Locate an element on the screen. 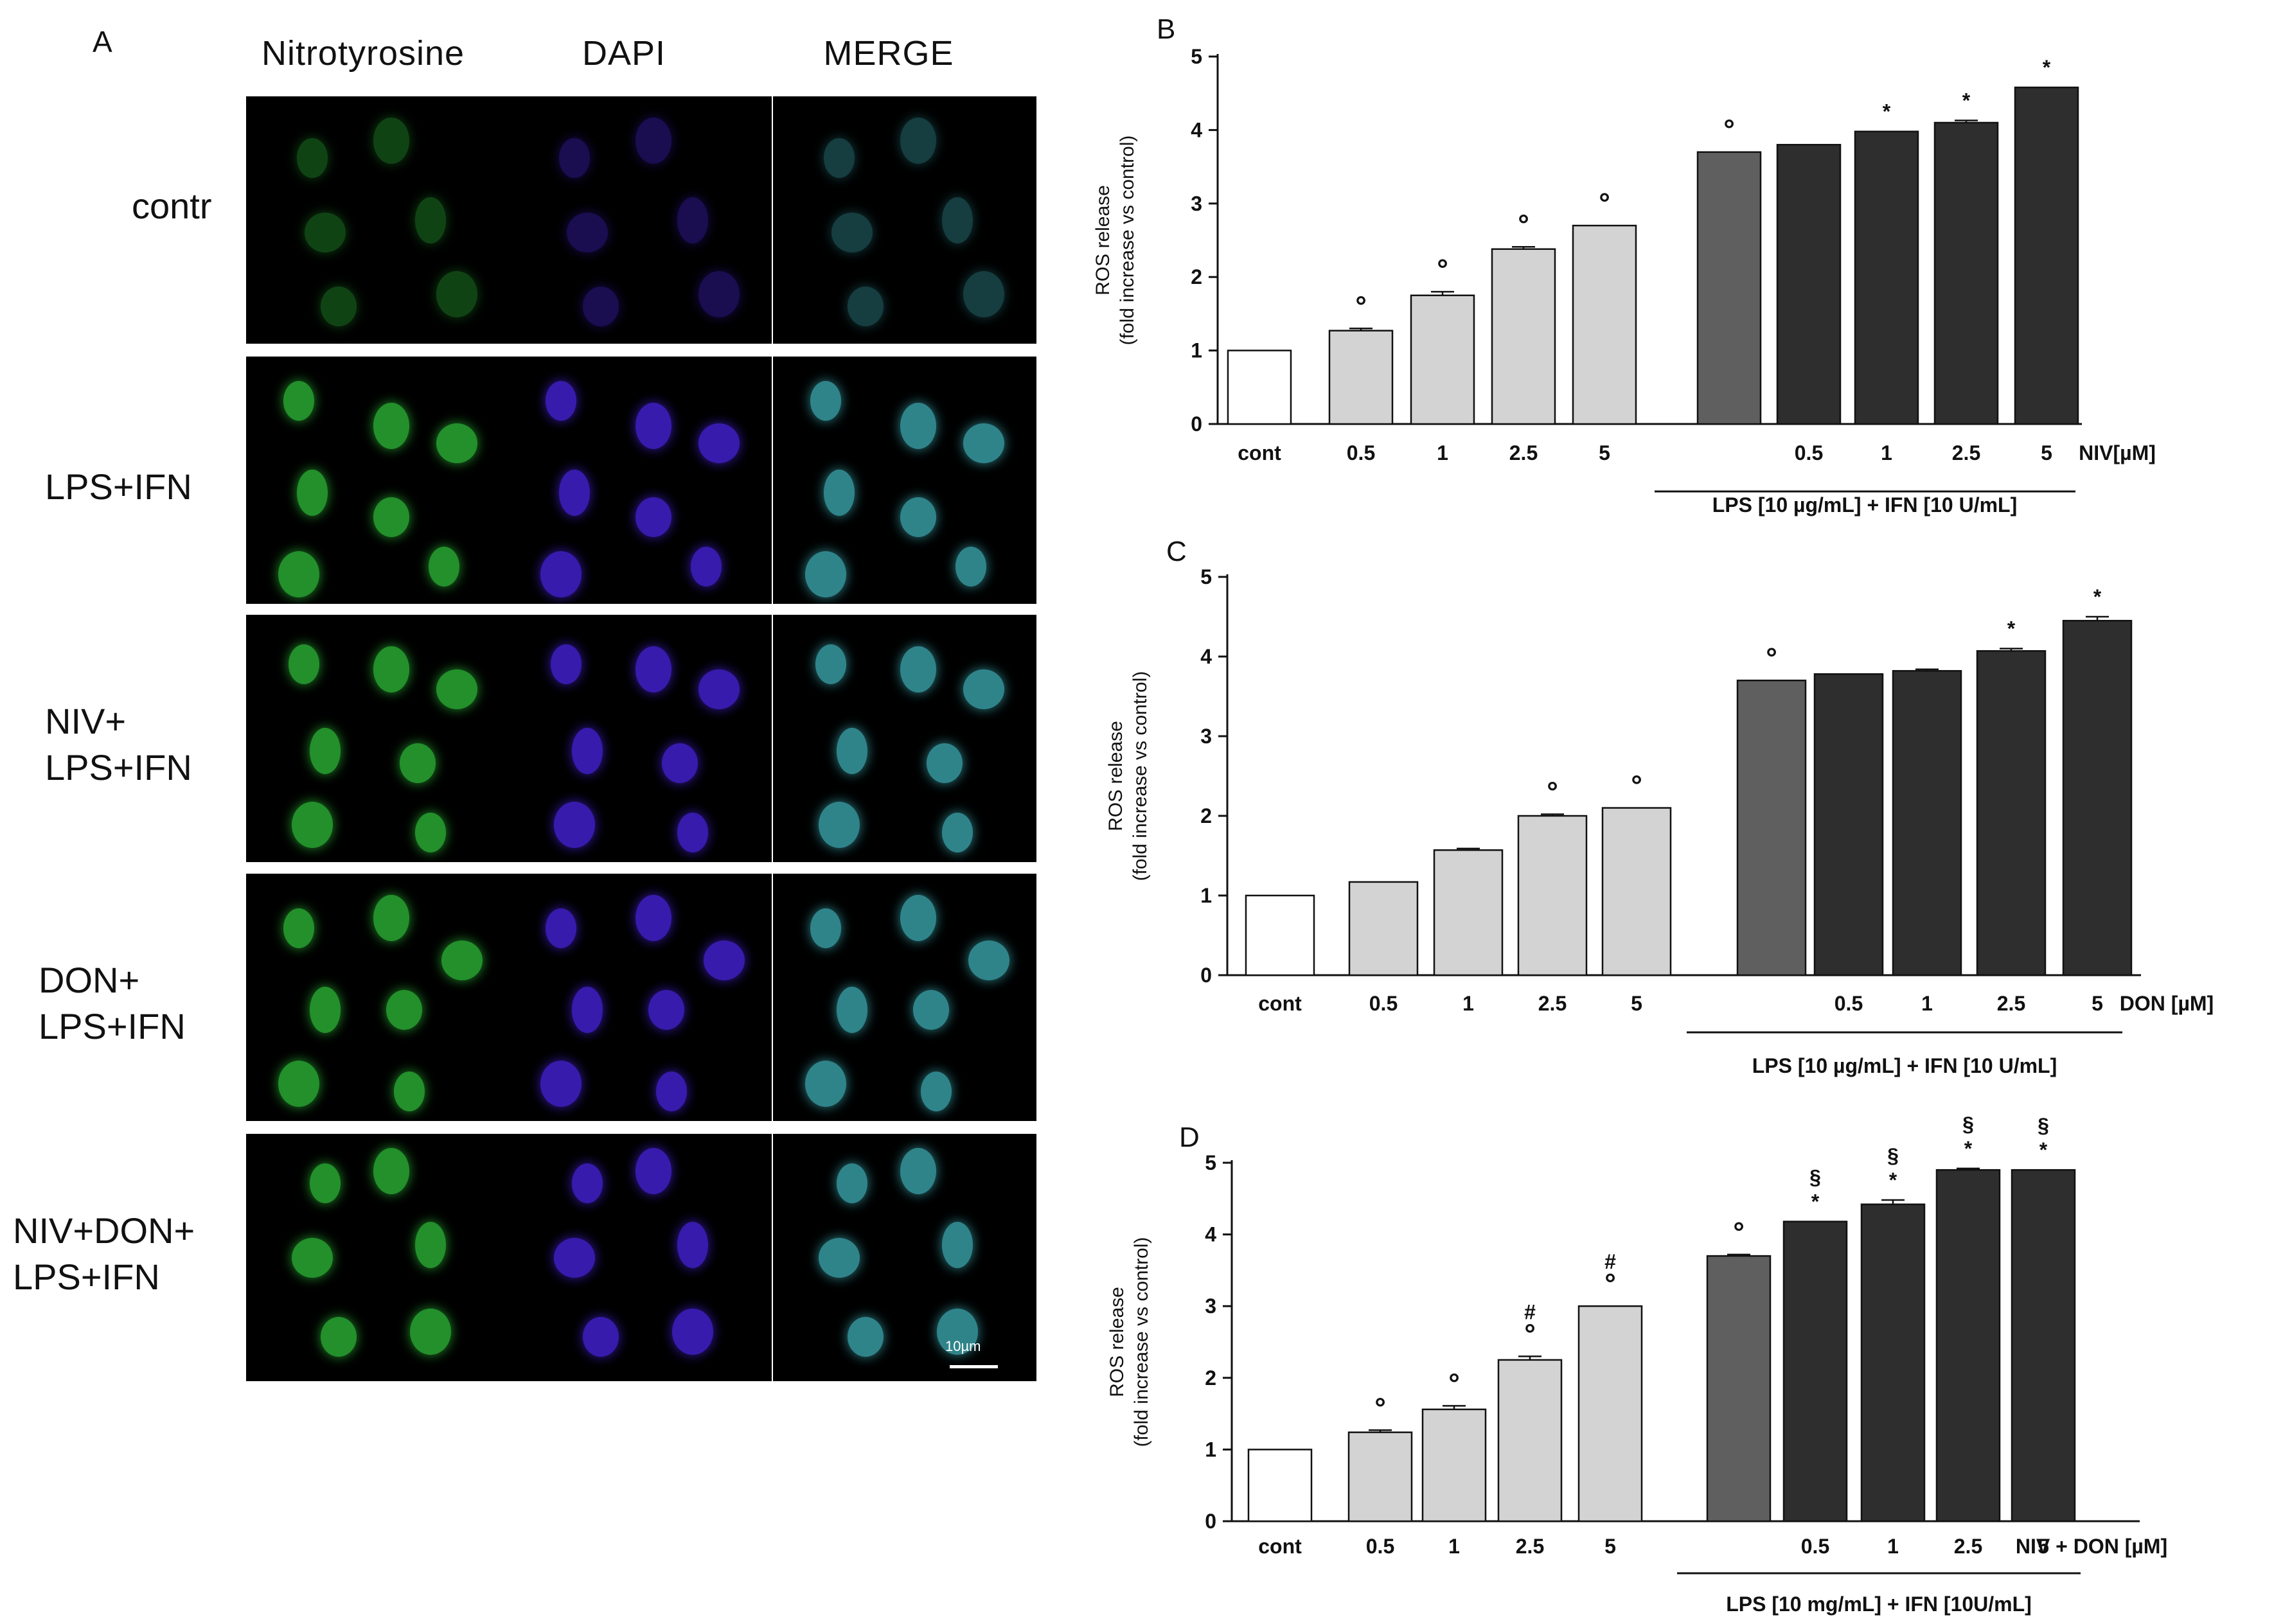  panel-b-x-tick-label: 2.5 is located at coordinates (1523, 452).